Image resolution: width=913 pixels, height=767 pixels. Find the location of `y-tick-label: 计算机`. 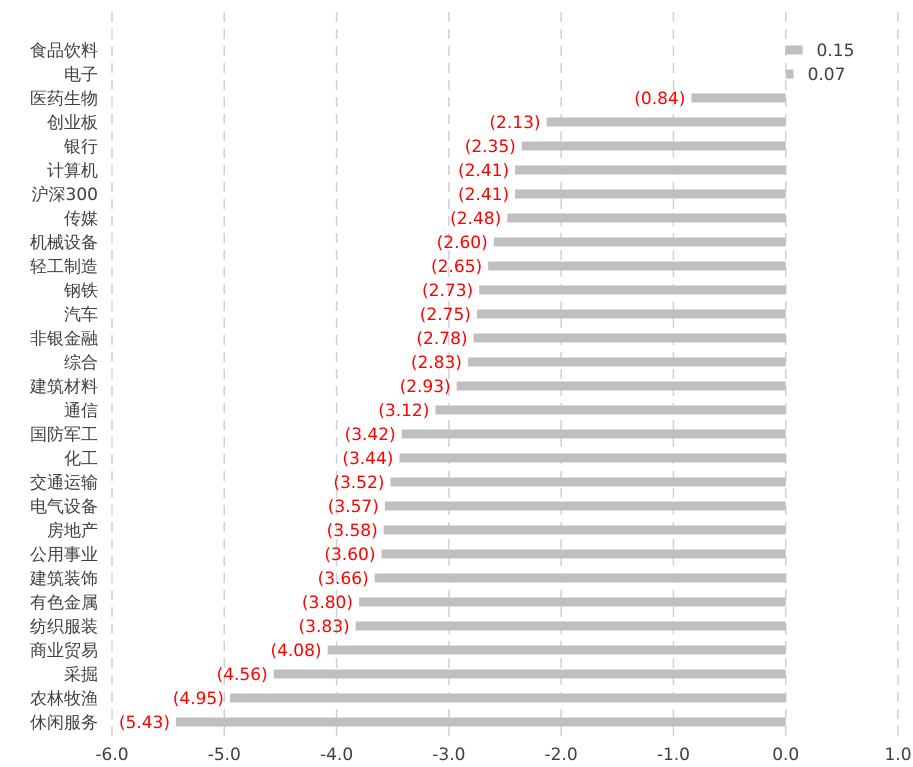

y-tick-label: 计算机 is located at coordinates (72, 171).